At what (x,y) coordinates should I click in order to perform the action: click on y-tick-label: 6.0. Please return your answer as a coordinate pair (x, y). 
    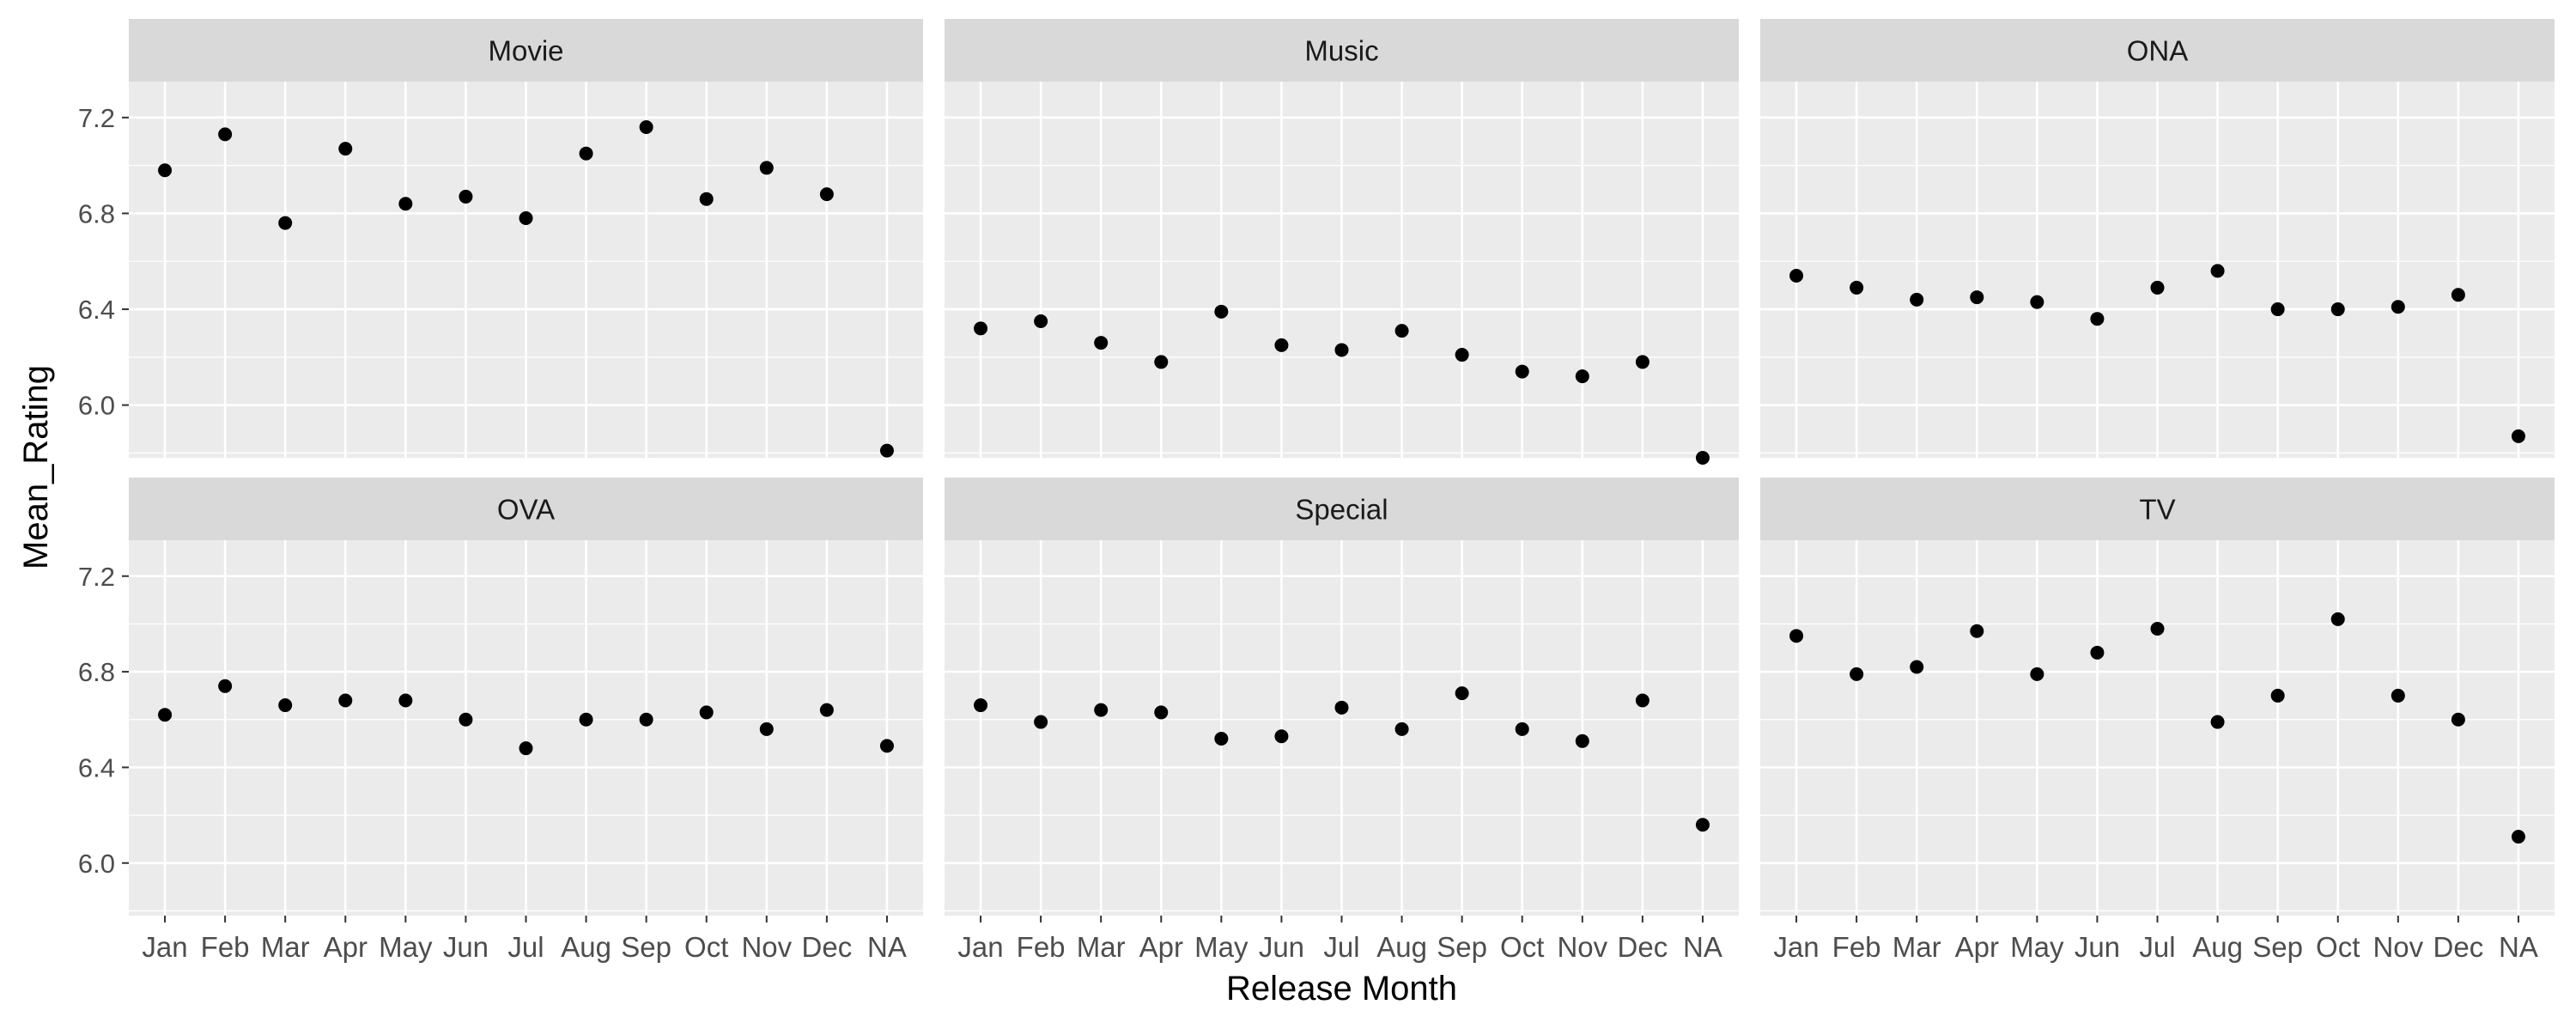
    Looking at the image, I should click on (96, 406).